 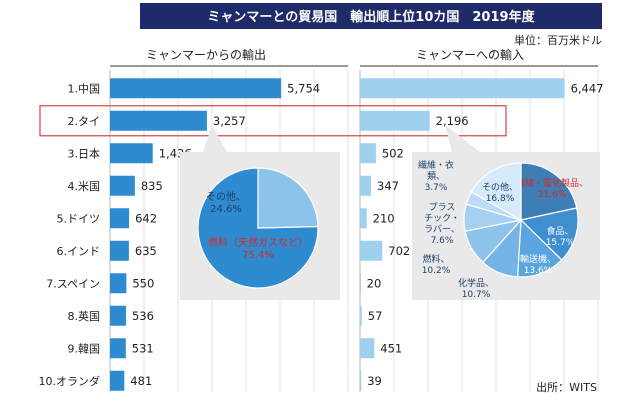 What do you see at coordinates (552, 183) in the screenshot?
I see `pie-label: 機械・電化製品、` at bounding box center [552, 183].